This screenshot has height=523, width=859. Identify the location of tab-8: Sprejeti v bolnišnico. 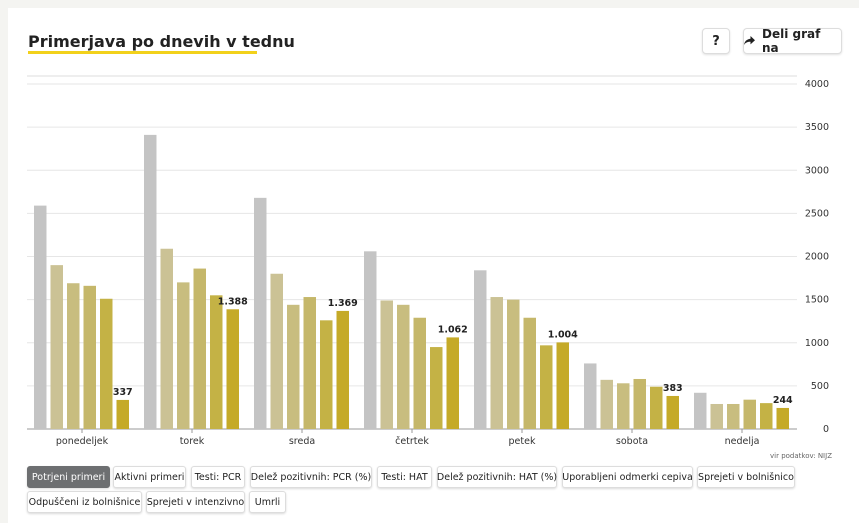
(746, 477).